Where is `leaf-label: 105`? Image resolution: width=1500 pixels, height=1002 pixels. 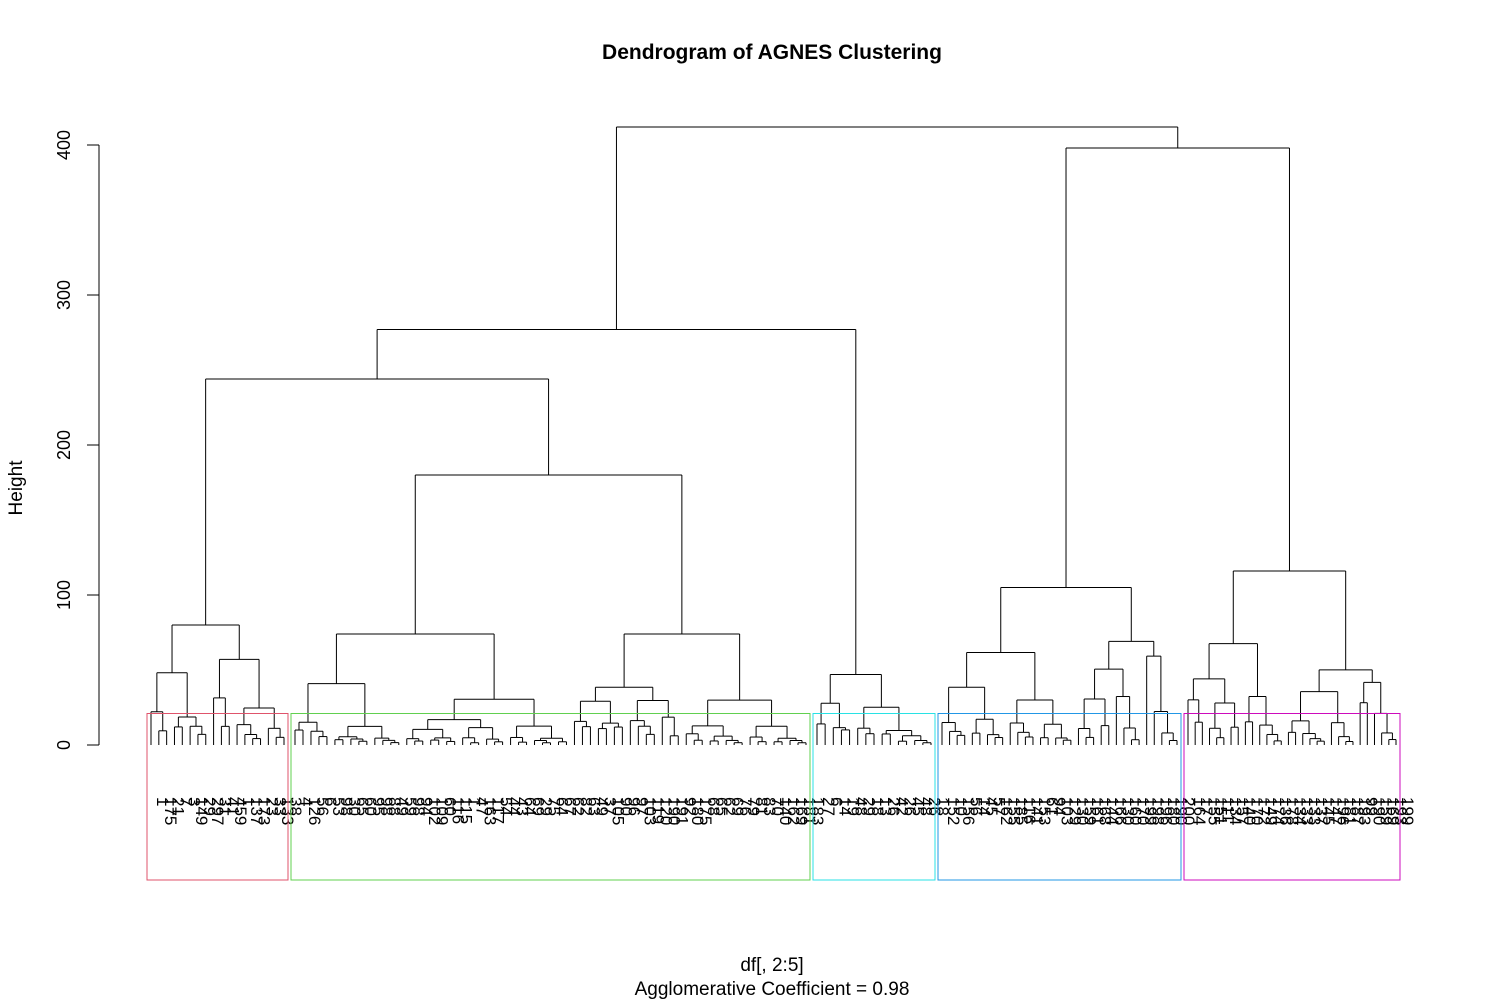
leaf-label: 105 is located at coordinates (617, 811).